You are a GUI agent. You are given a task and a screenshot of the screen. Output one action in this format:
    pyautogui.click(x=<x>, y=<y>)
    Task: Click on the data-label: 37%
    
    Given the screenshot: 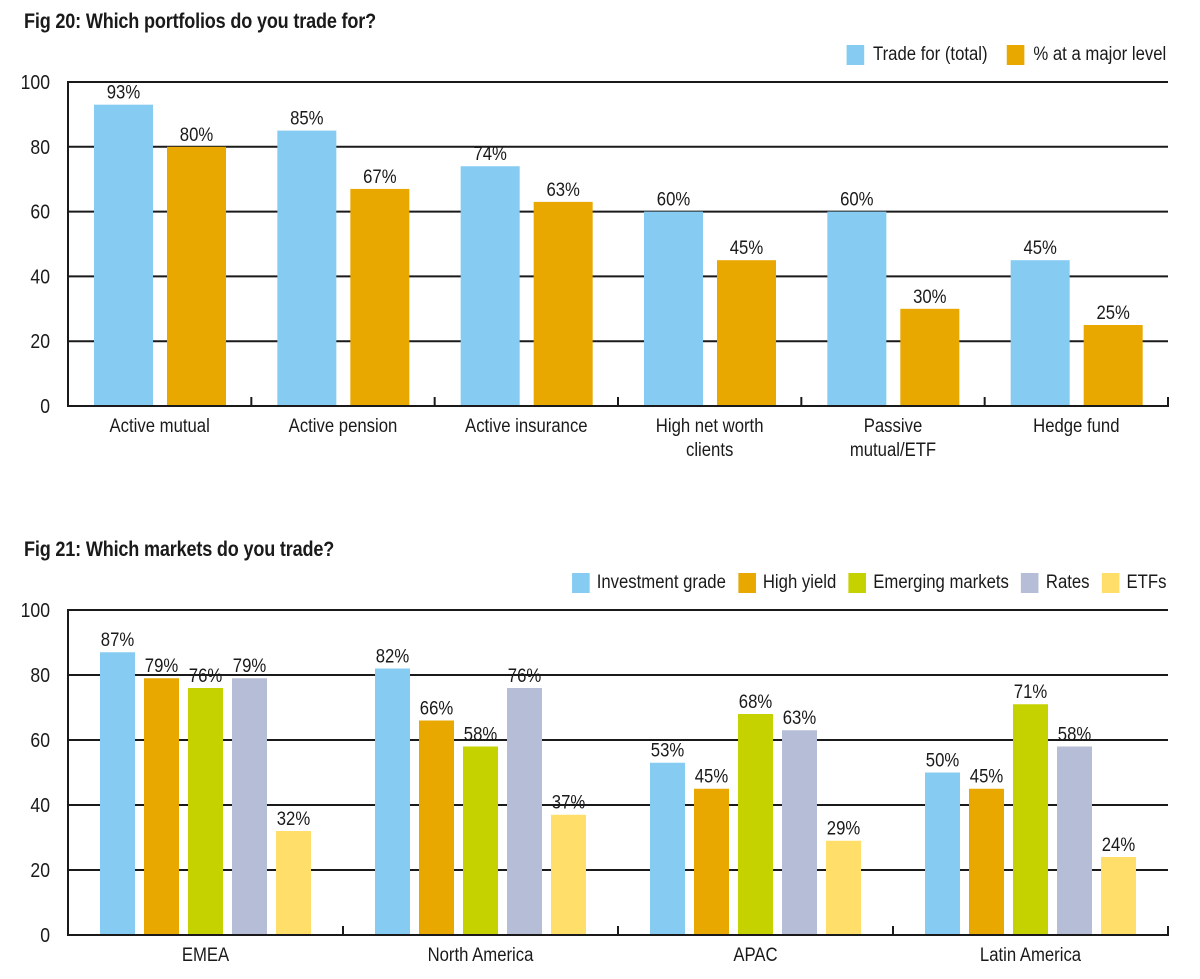 What is the action you would take?
    pyautogui.click(x=569, y=802)
    